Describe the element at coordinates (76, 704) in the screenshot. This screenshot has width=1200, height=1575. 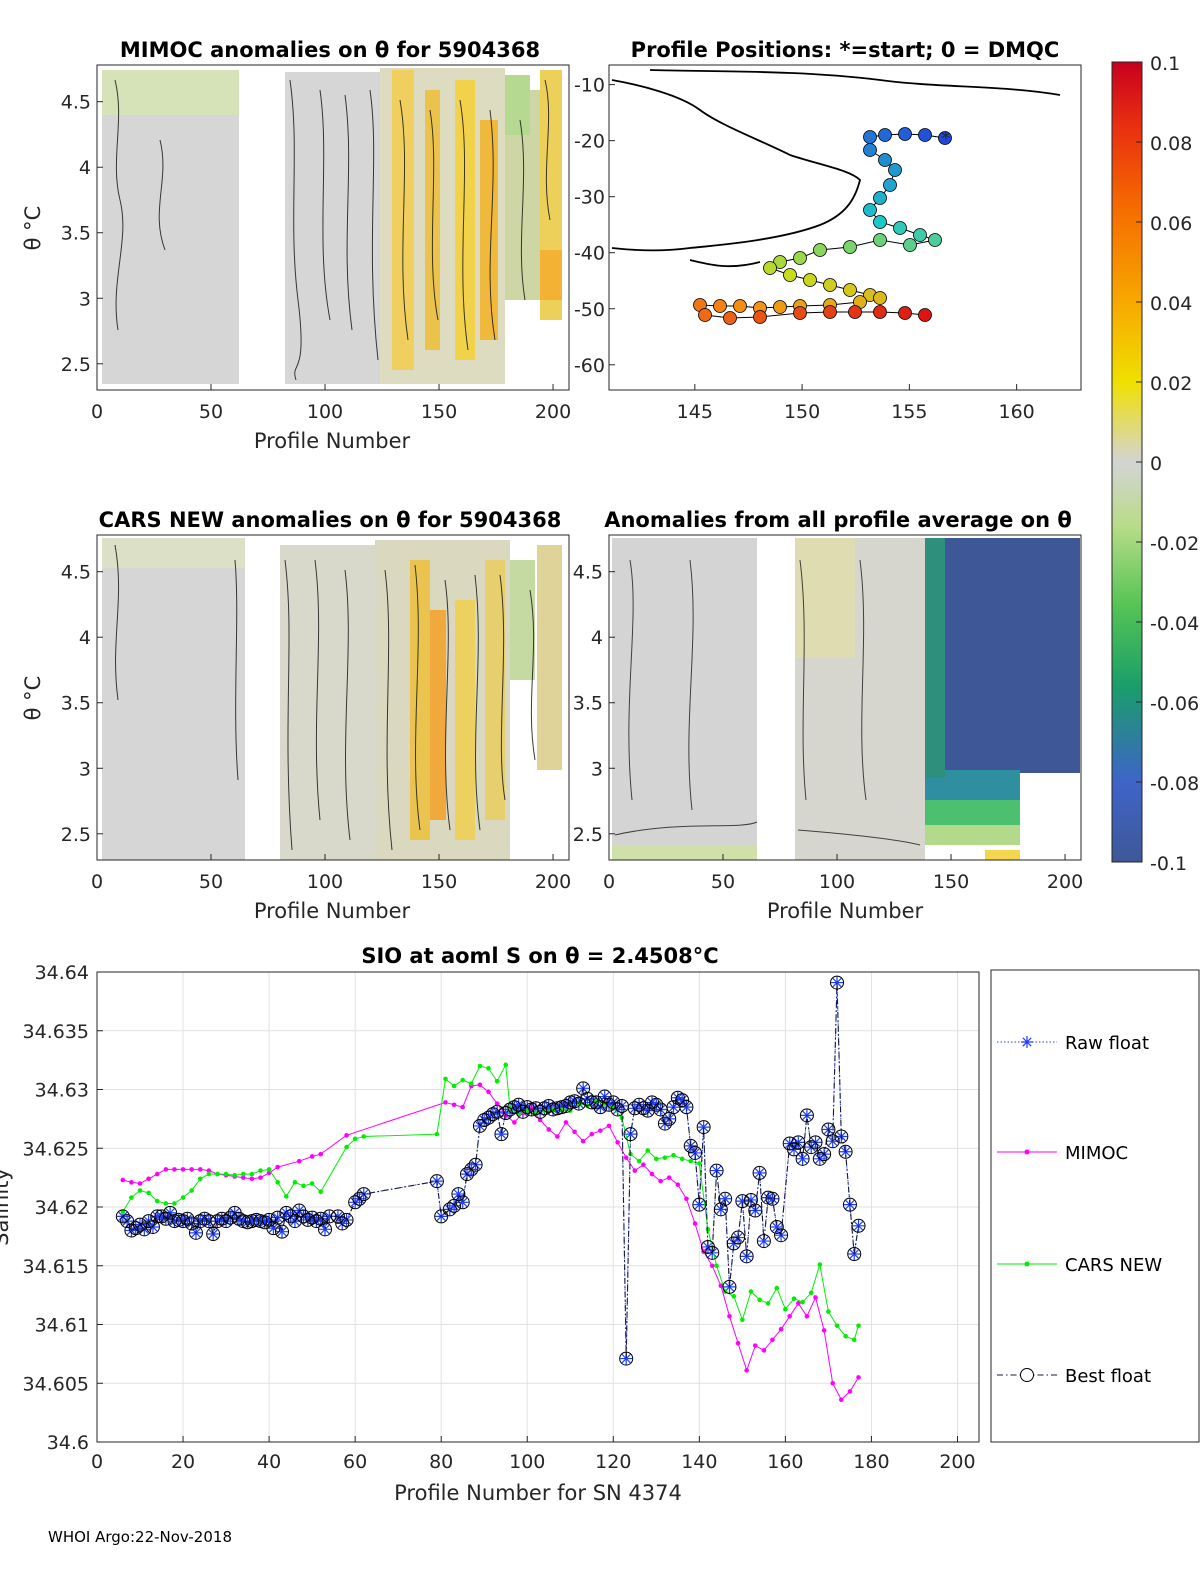
I see `y-tick-label: 3.5` at that location.